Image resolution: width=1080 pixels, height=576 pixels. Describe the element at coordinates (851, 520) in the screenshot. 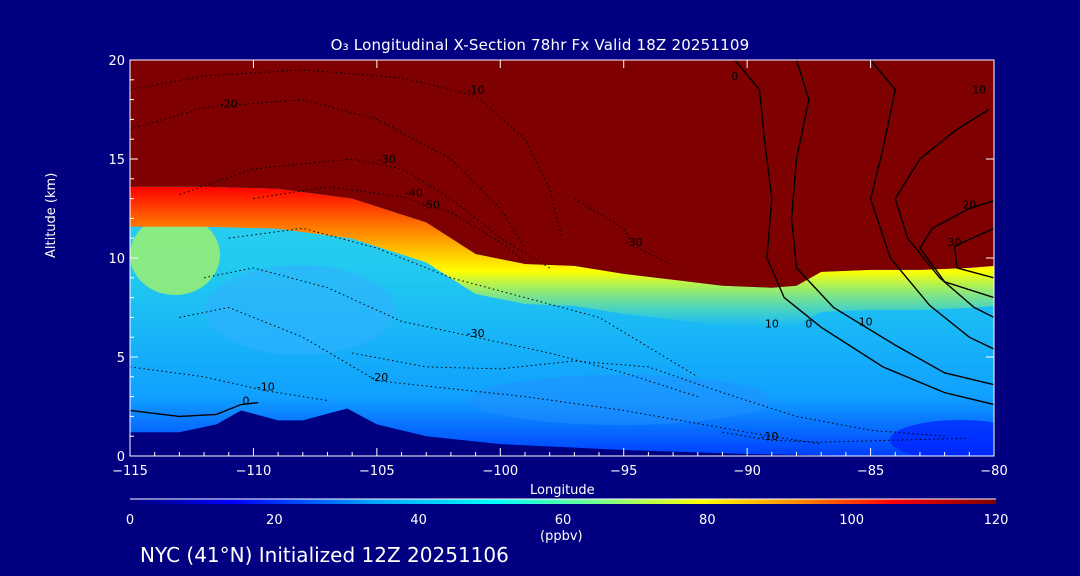

I see `colorbar-tick-label: 100` at that location.